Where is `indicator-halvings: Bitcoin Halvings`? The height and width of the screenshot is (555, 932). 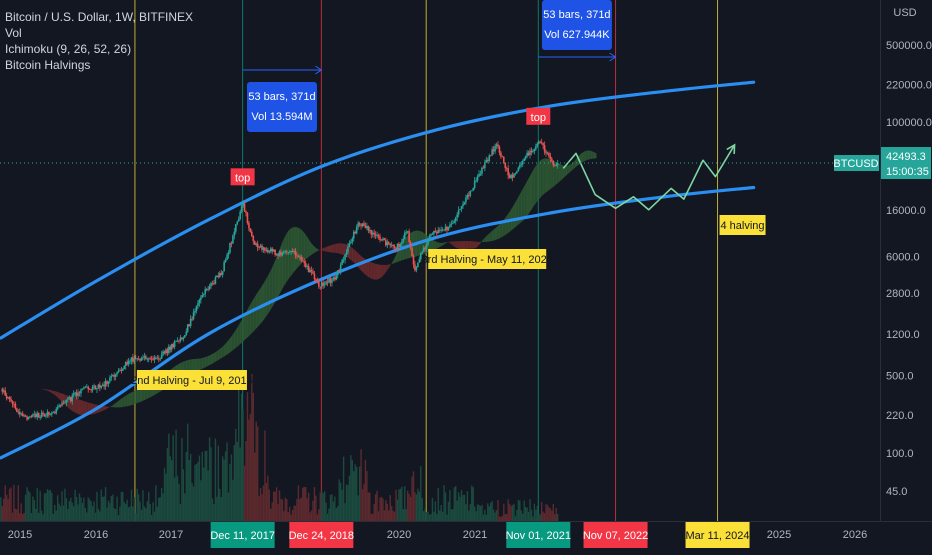 indicator-halvings: Bitcoin Halvings is located at coordinates (99, 65).